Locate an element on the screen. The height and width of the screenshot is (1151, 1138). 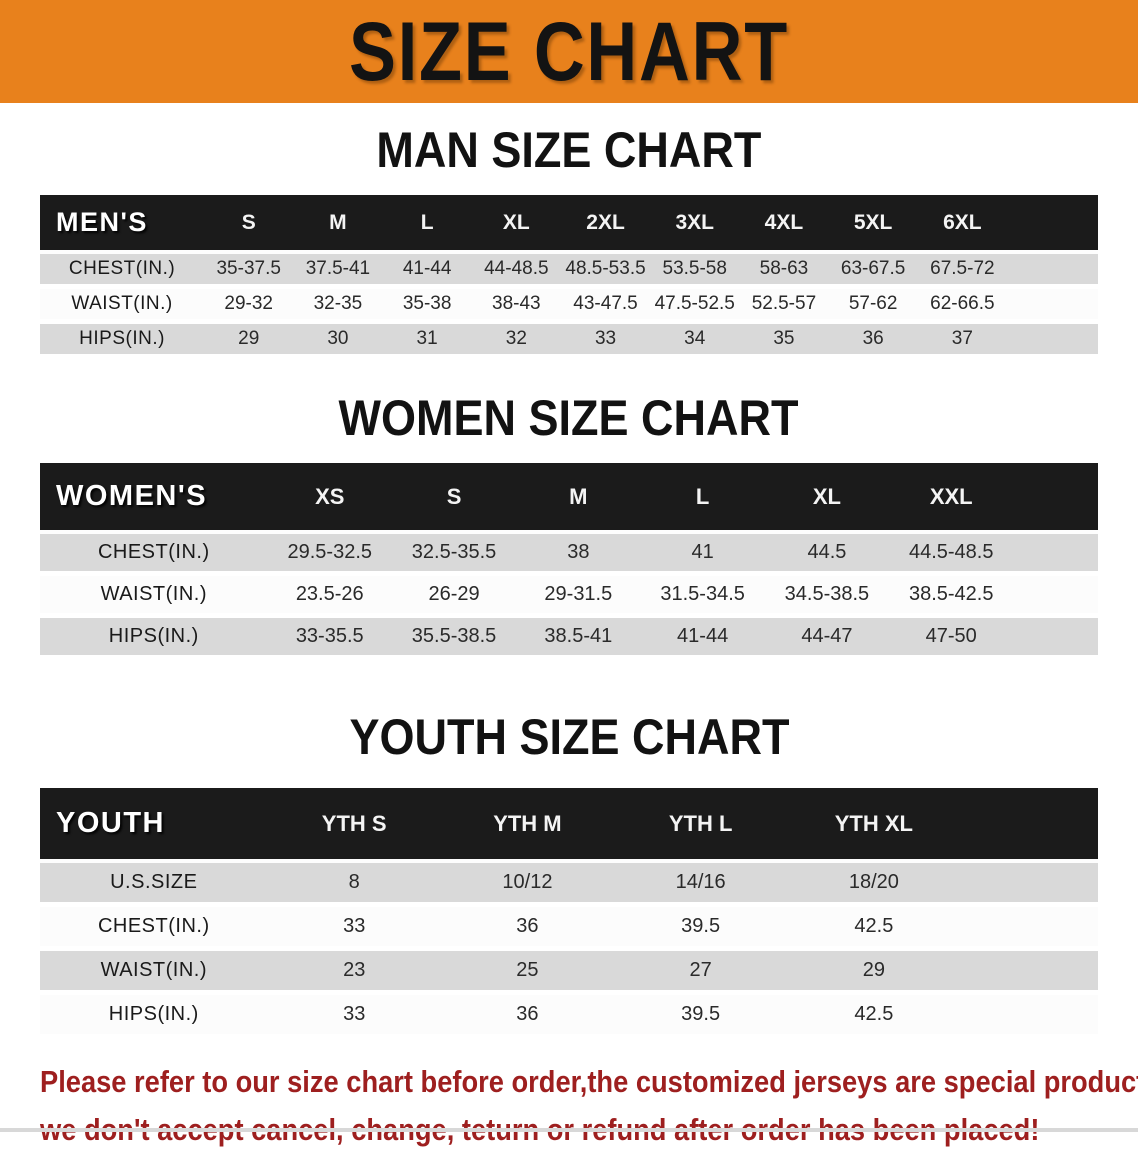
banner-title: SIZE CHART is located at coordinates (569, 51).